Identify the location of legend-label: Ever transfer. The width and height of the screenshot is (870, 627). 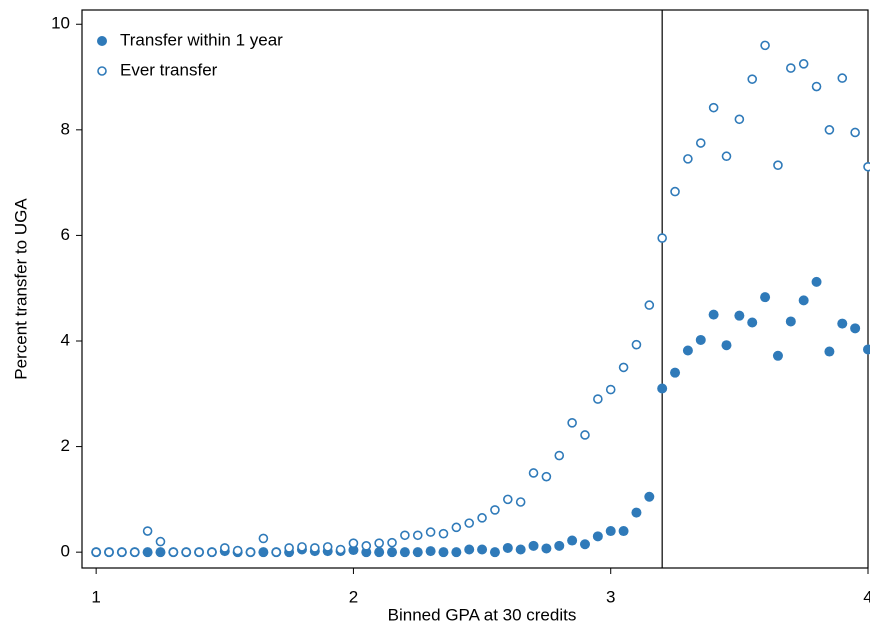
(169, 69).